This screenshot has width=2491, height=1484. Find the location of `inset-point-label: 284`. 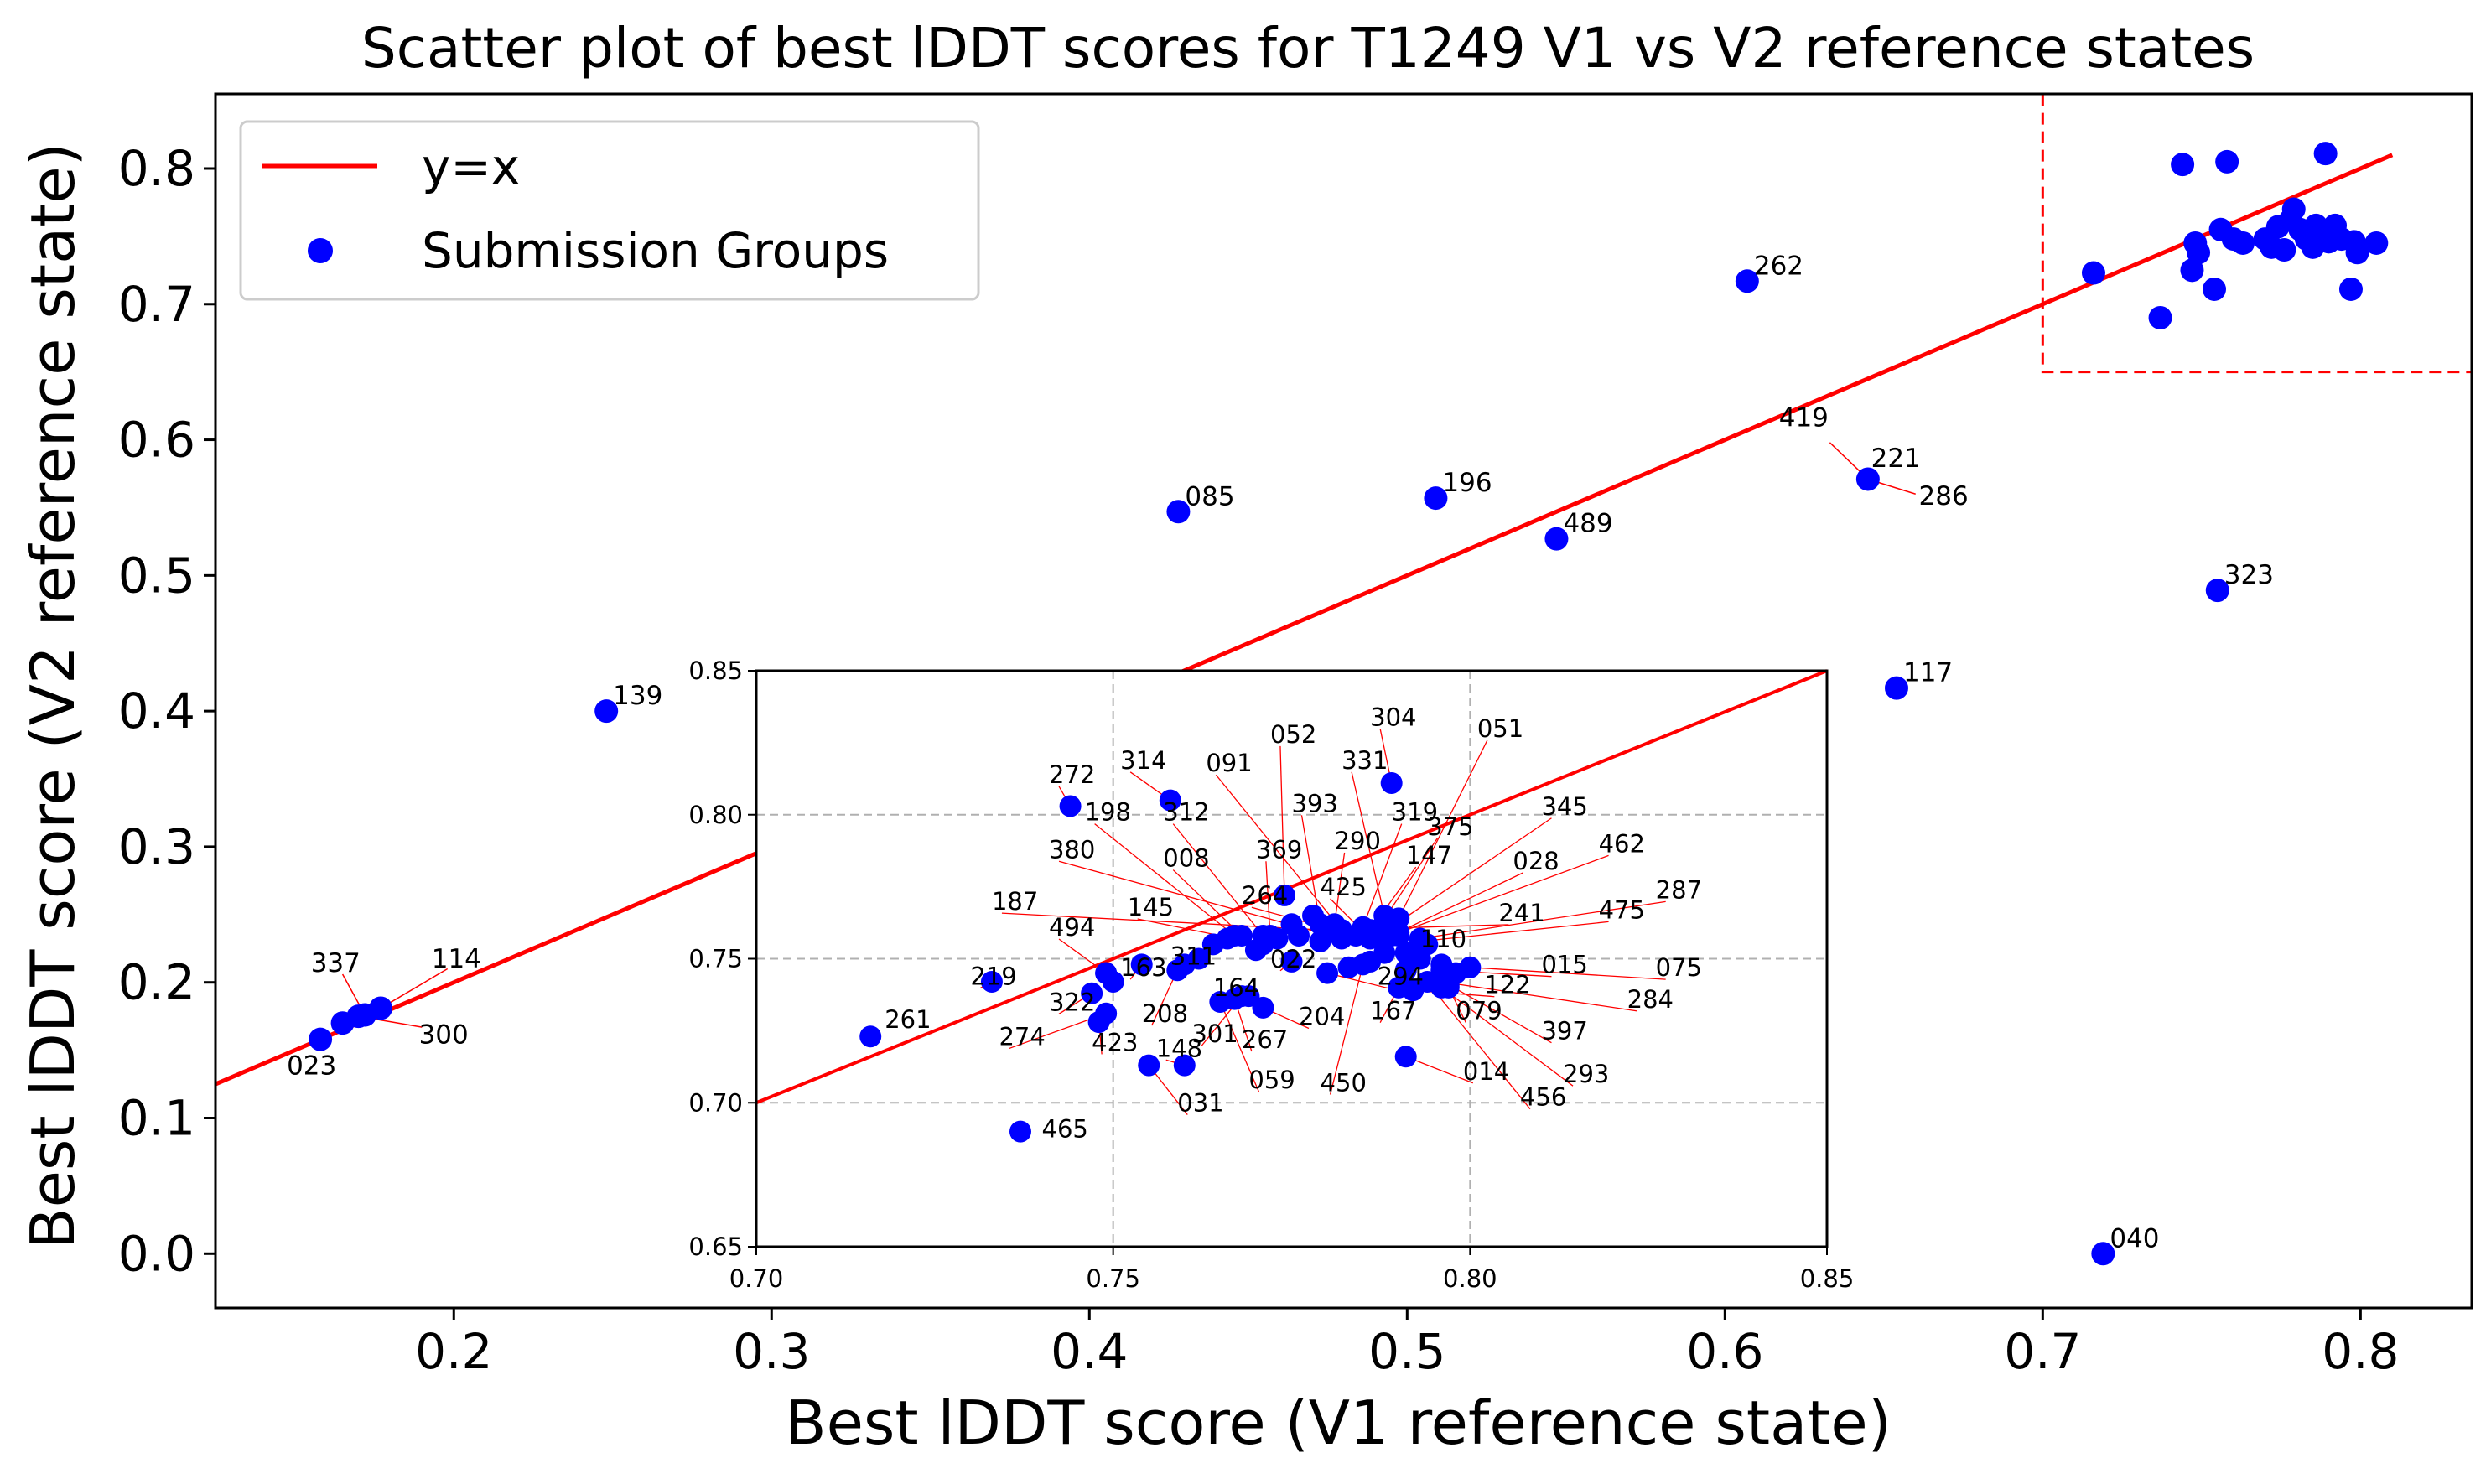

inset-point-label: 284 is located at coordinates (1650, 999).